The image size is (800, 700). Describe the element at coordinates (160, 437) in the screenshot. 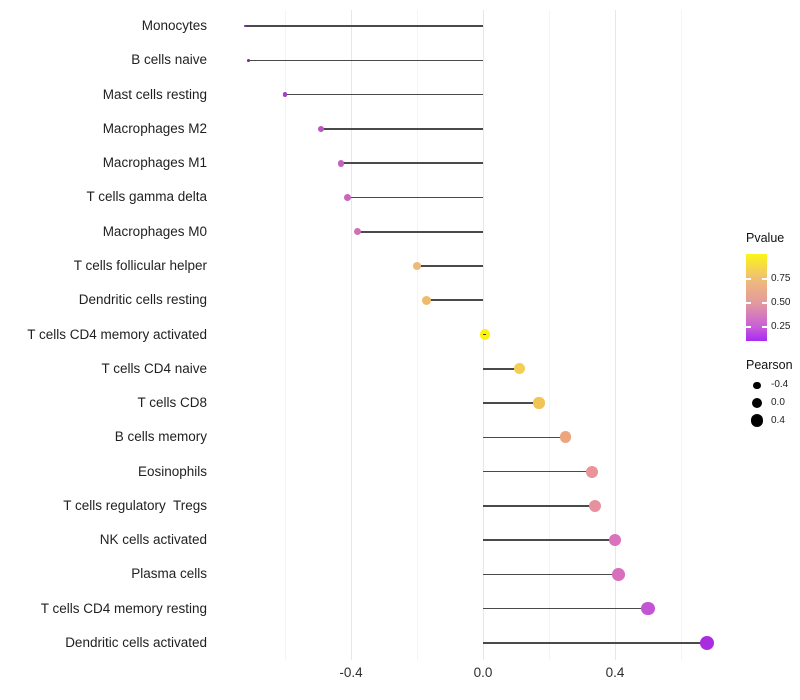

I see `y-axis-label: B cells memory` at that location.